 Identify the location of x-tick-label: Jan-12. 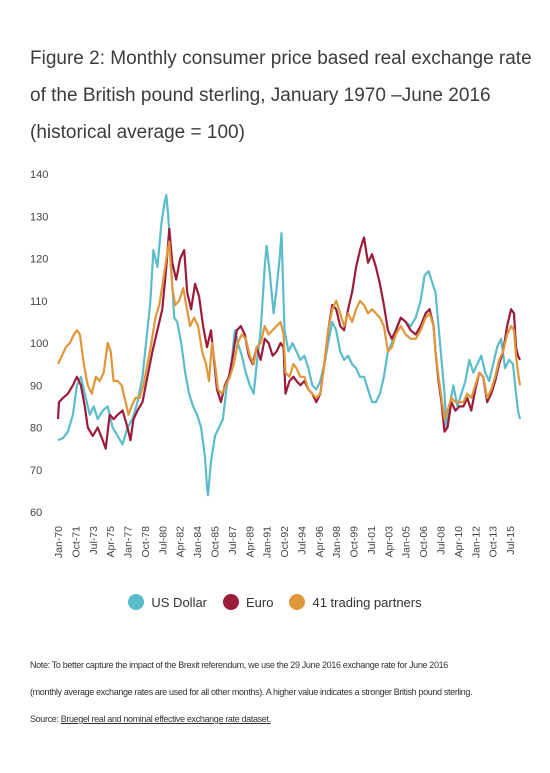
(476, 542).